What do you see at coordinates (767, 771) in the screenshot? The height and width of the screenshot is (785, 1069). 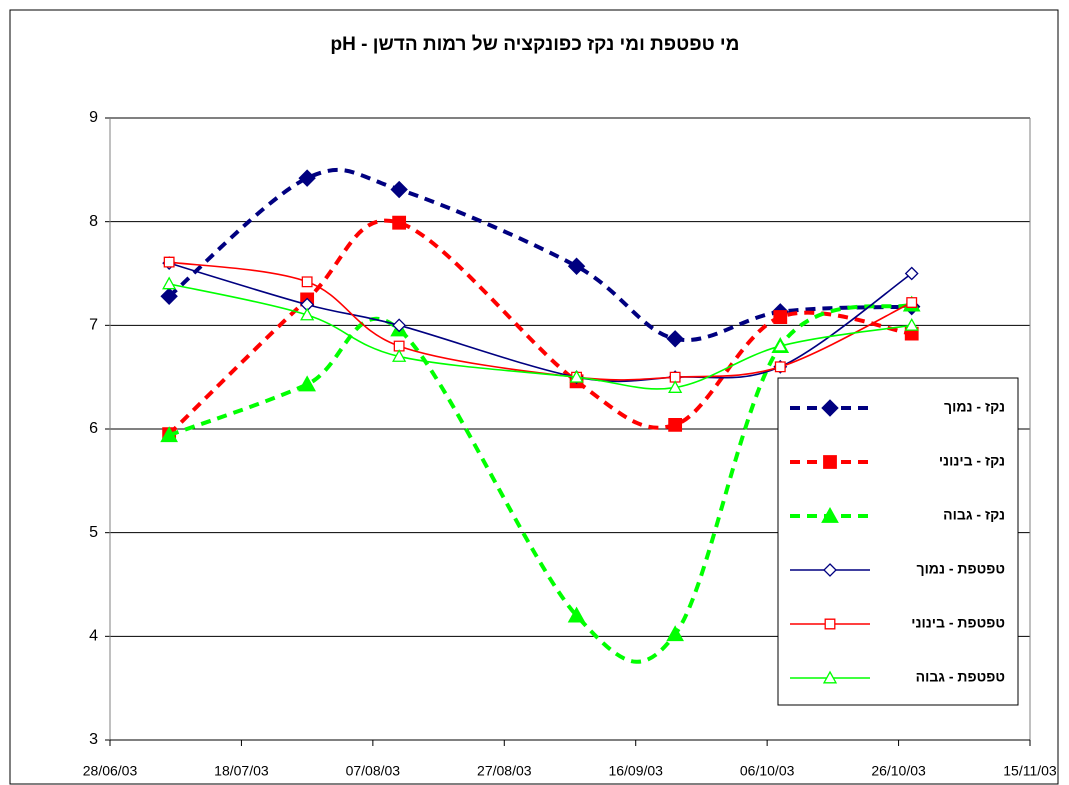 I see `x-tick-label: 06/10/03` at bounding box center [767, 771].